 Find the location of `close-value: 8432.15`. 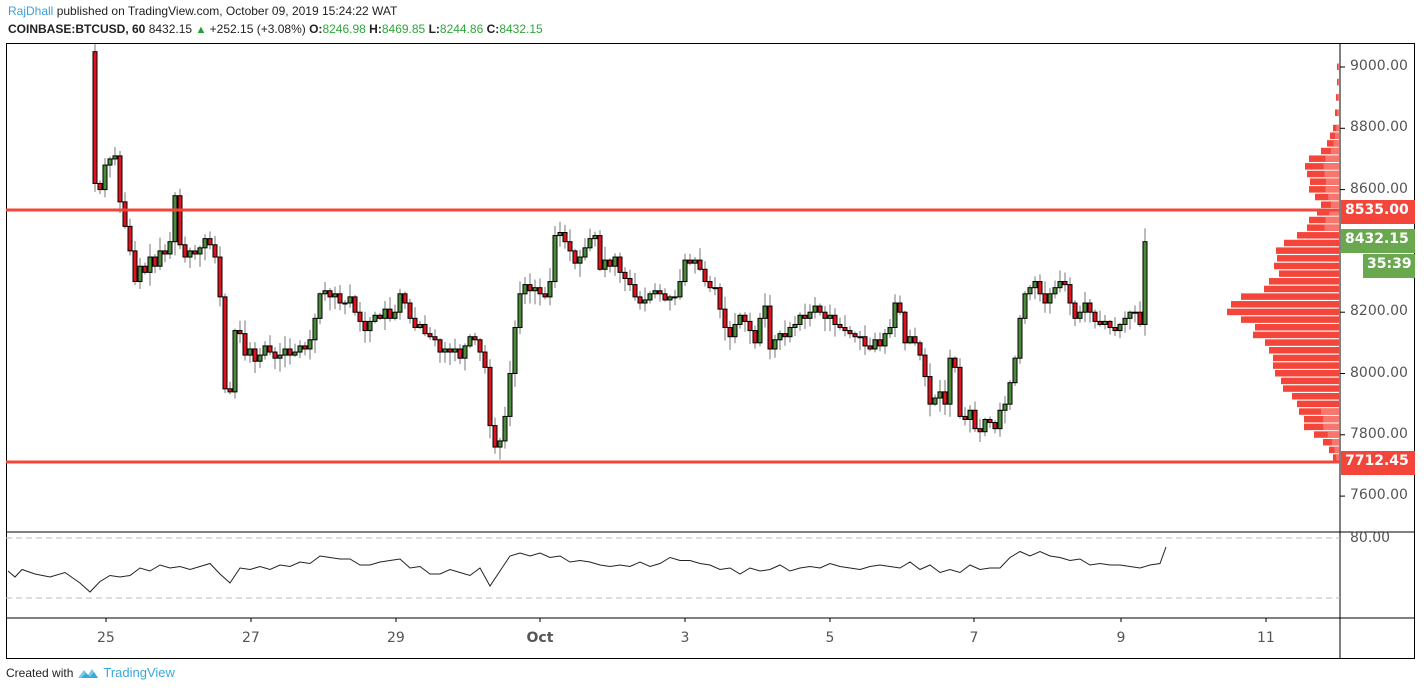

close-value: 8432.15 is located at coordinates (521, 29).